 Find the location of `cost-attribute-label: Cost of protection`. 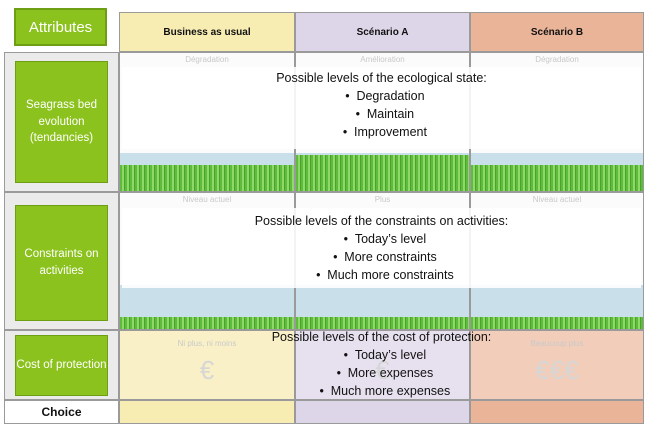

cost-attribute-label: Cost of protection is located at coordinates (61, 365).